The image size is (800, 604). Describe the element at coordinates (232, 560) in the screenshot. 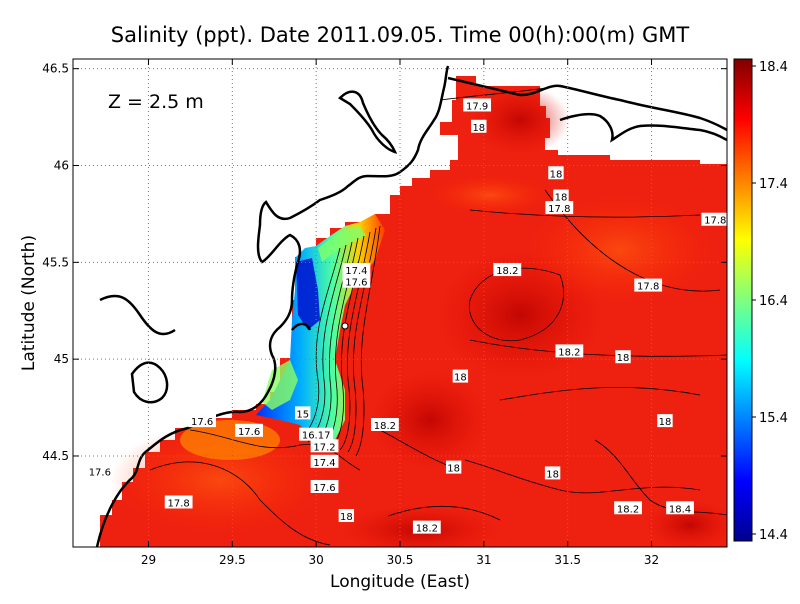

I see `x-tick-label: 29.5` at that location.